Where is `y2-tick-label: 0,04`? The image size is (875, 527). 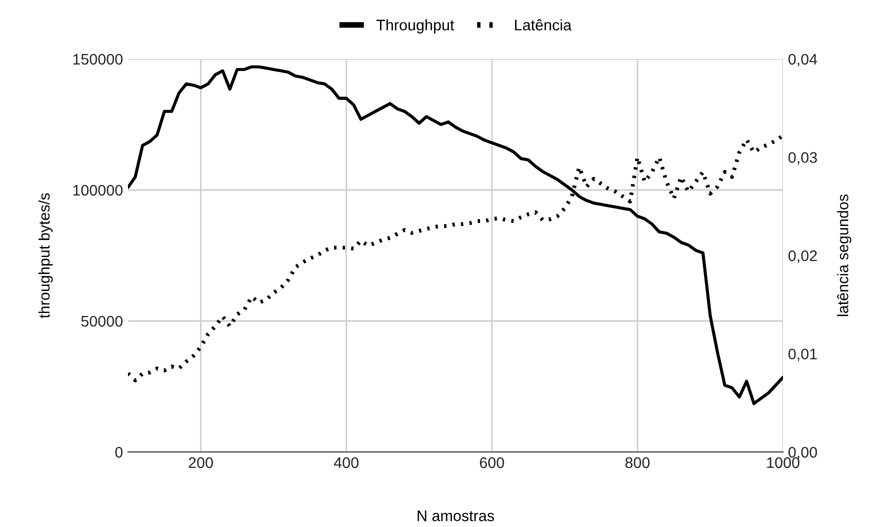 y2-tick-label: 0,04 is located at coordinates (803, 60).